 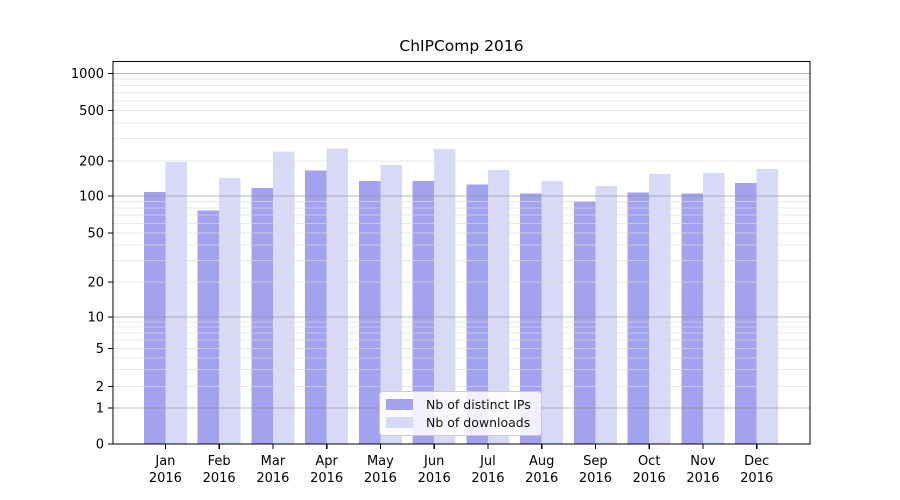 I want to click on x-tick-label-month: Sep, so click(x=595, y=461).